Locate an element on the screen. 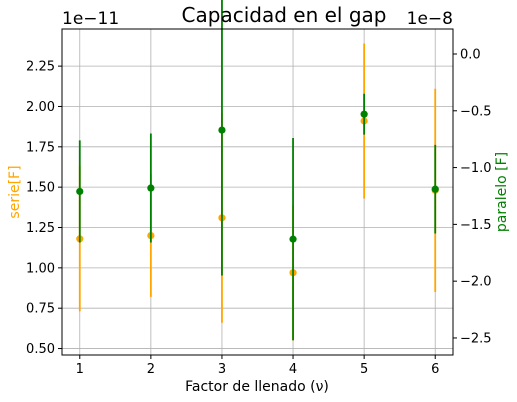 The width and height of the screenshot is (517, 402). right-tick-label: −2.5 is located at coordinates (476, 338).